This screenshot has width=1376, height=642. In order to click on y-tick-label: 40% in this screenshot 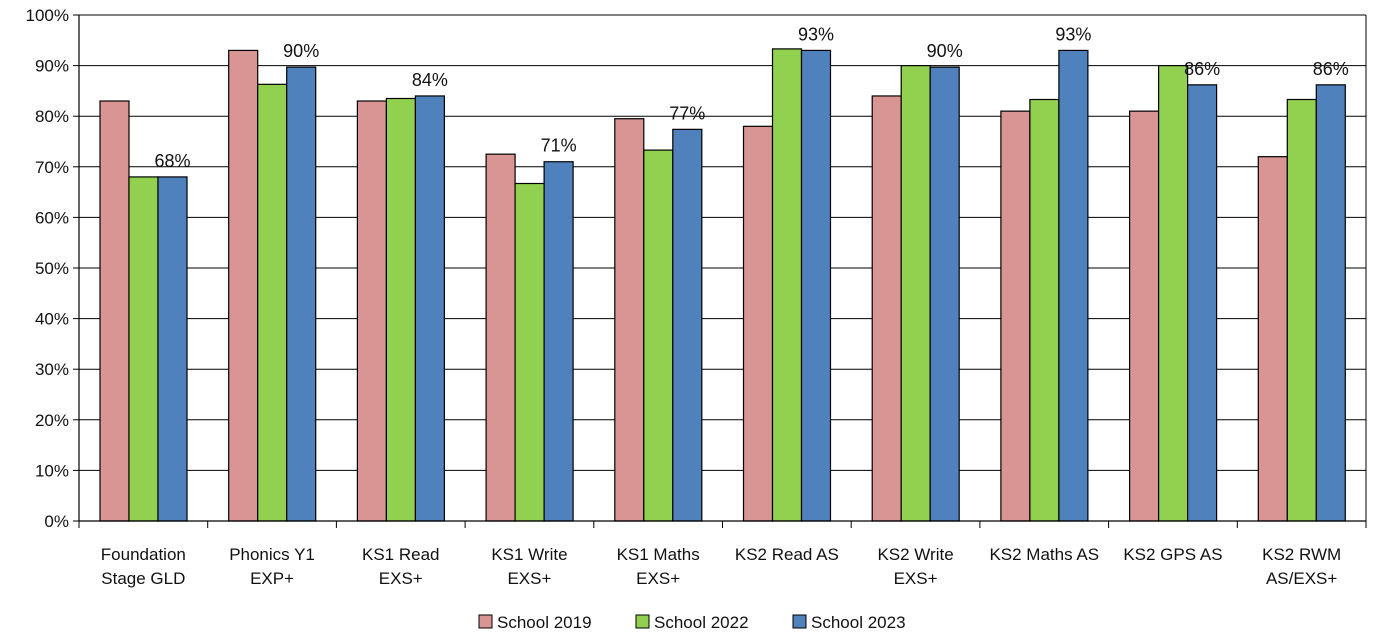, I will do `click(52, 319)`.